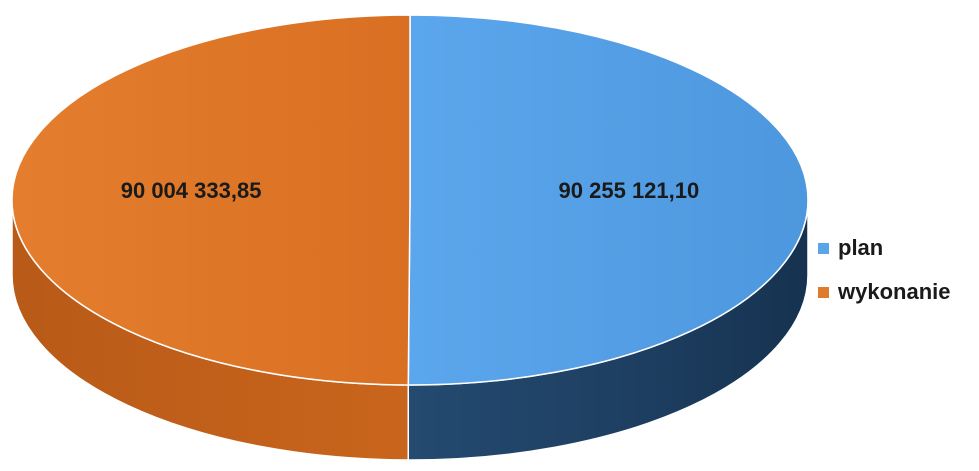 This screenshot has width=979, height=471. I want to click on legend-item-wykonanie: wykonanie, so click(884, 292).